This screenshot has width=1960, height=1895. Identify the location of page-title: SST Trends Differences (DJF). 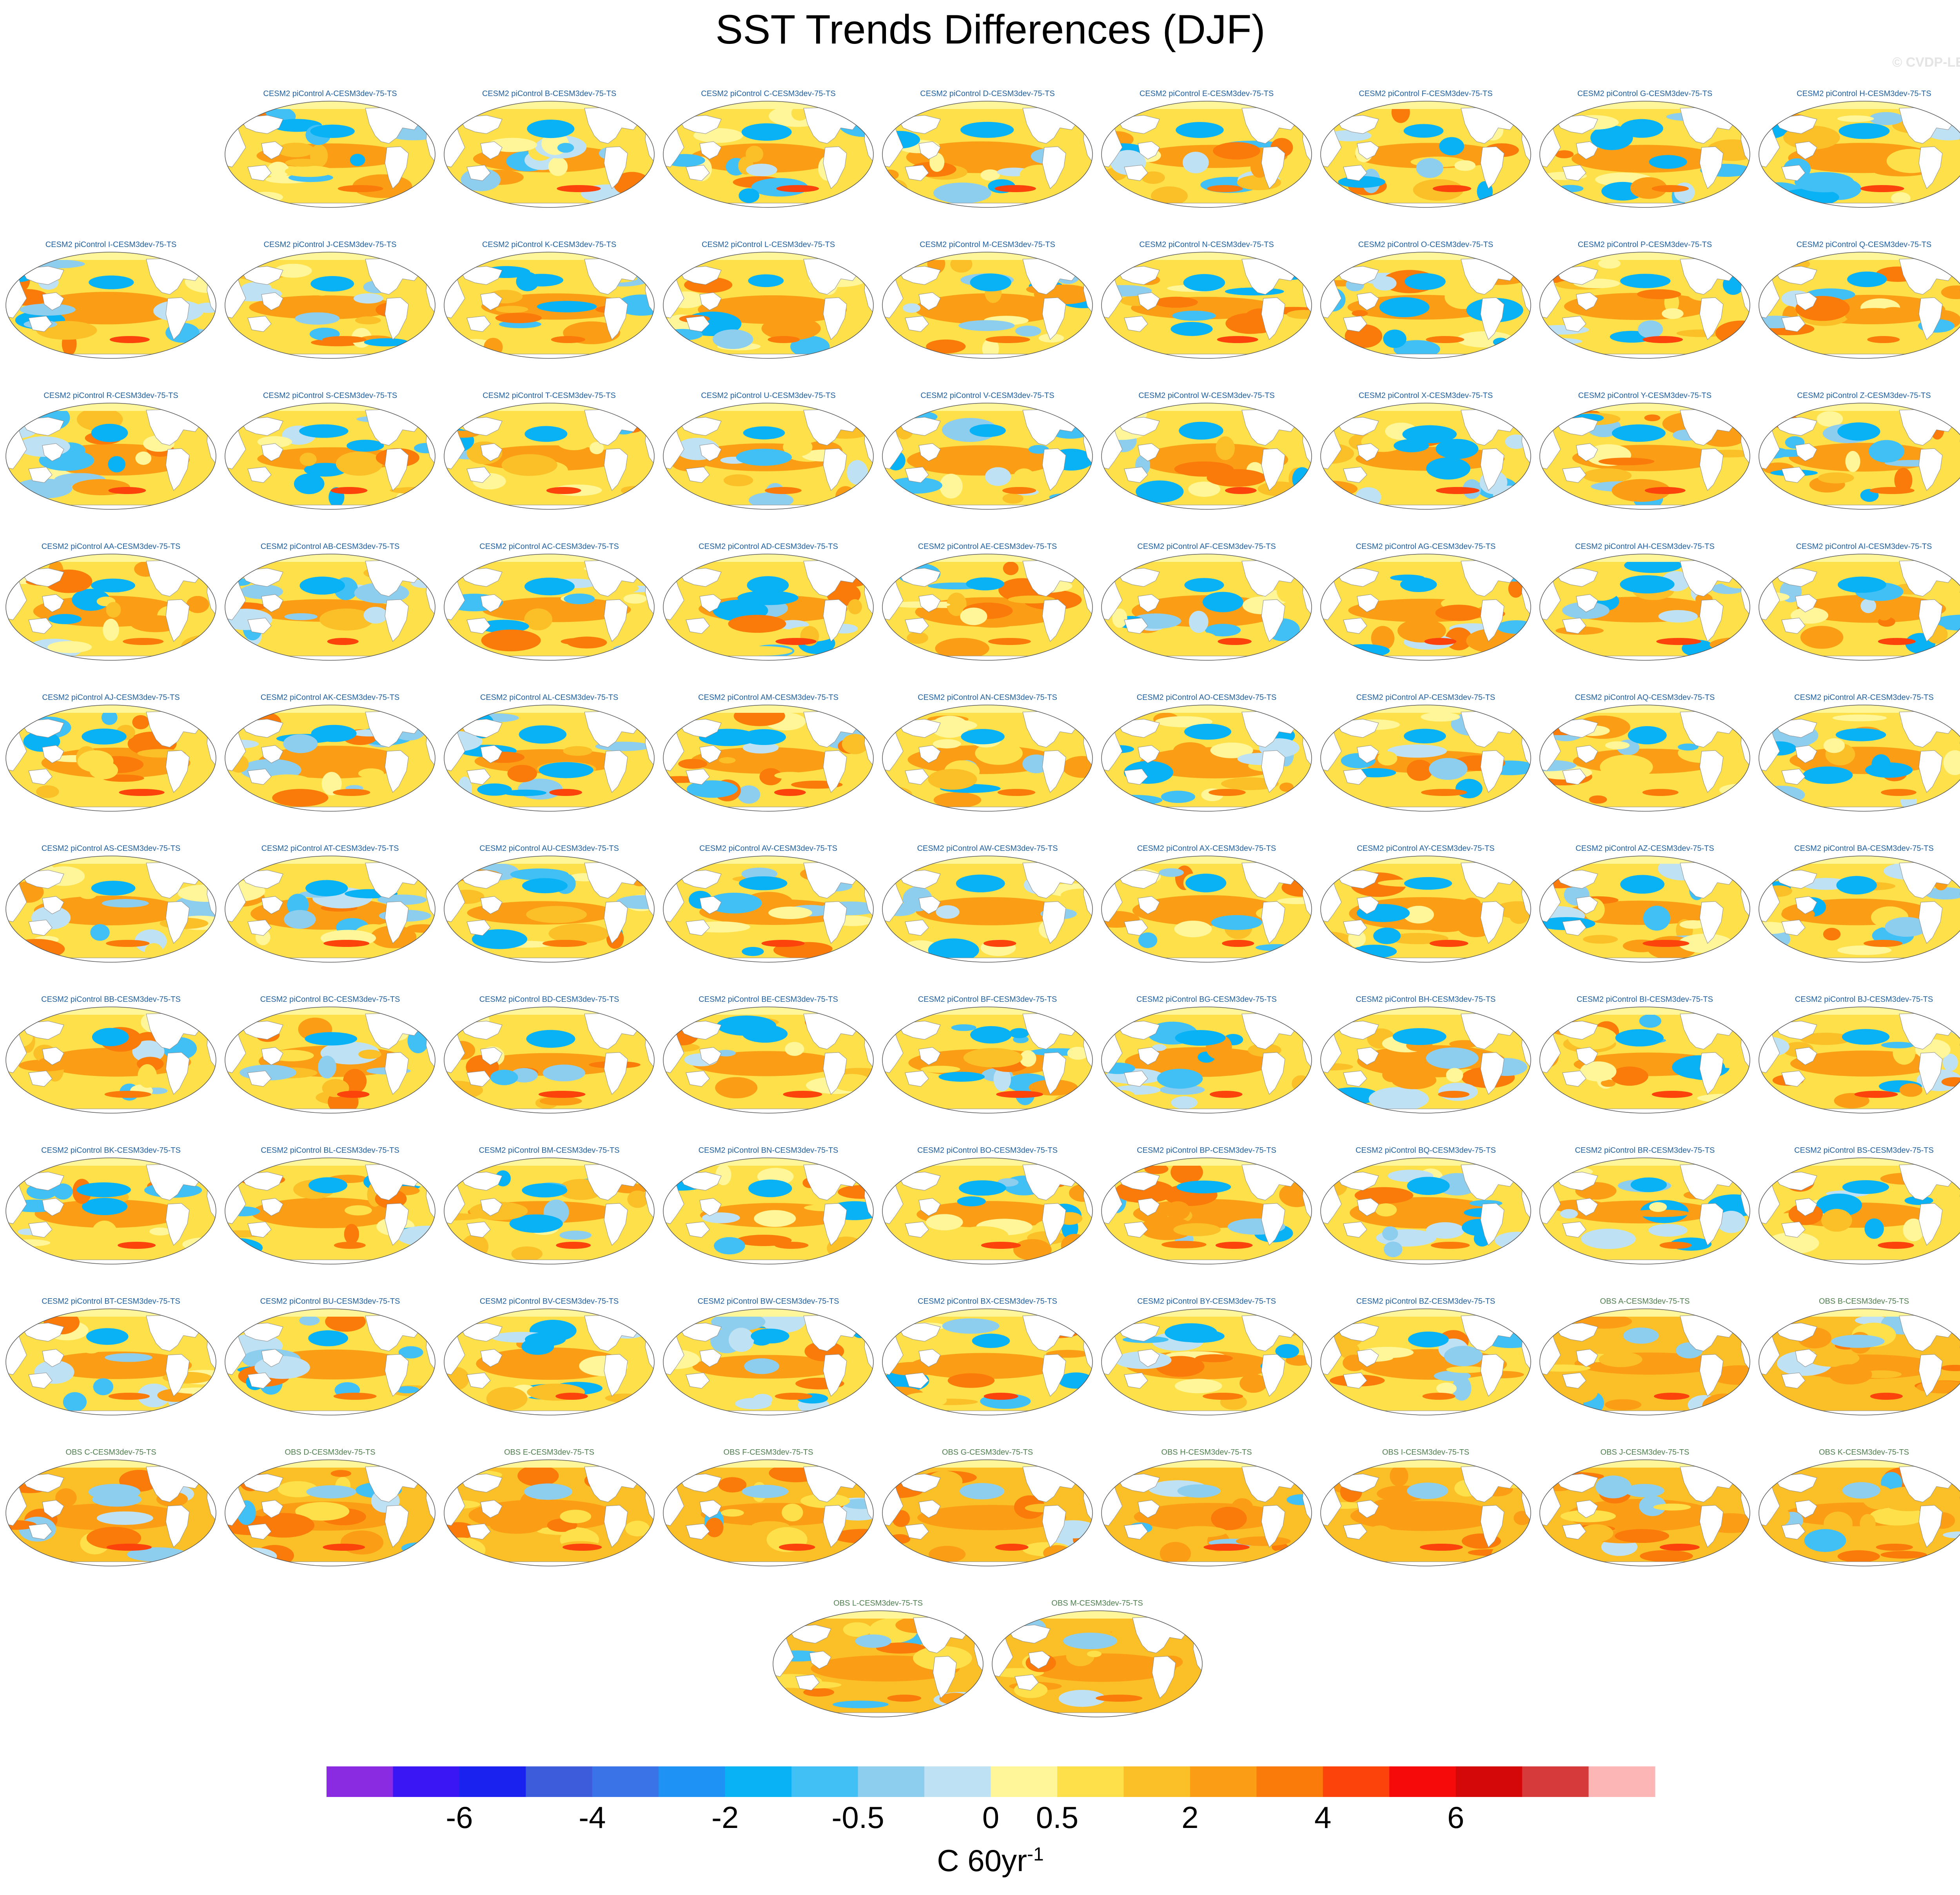
(990, 30).